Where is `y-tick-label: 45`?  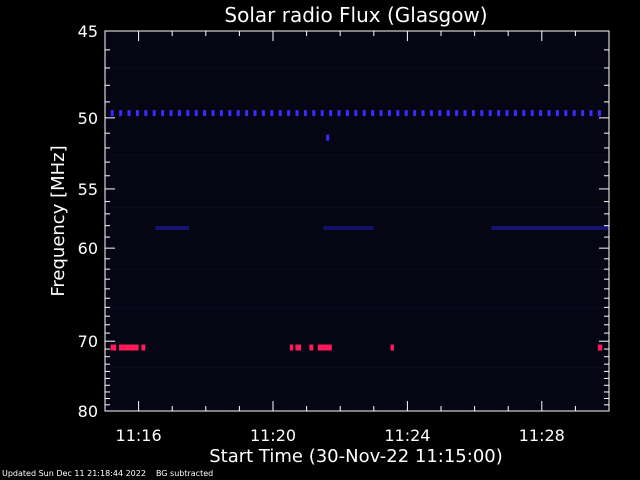
y-tick-label: 45 is located at coordinates (88, 31).